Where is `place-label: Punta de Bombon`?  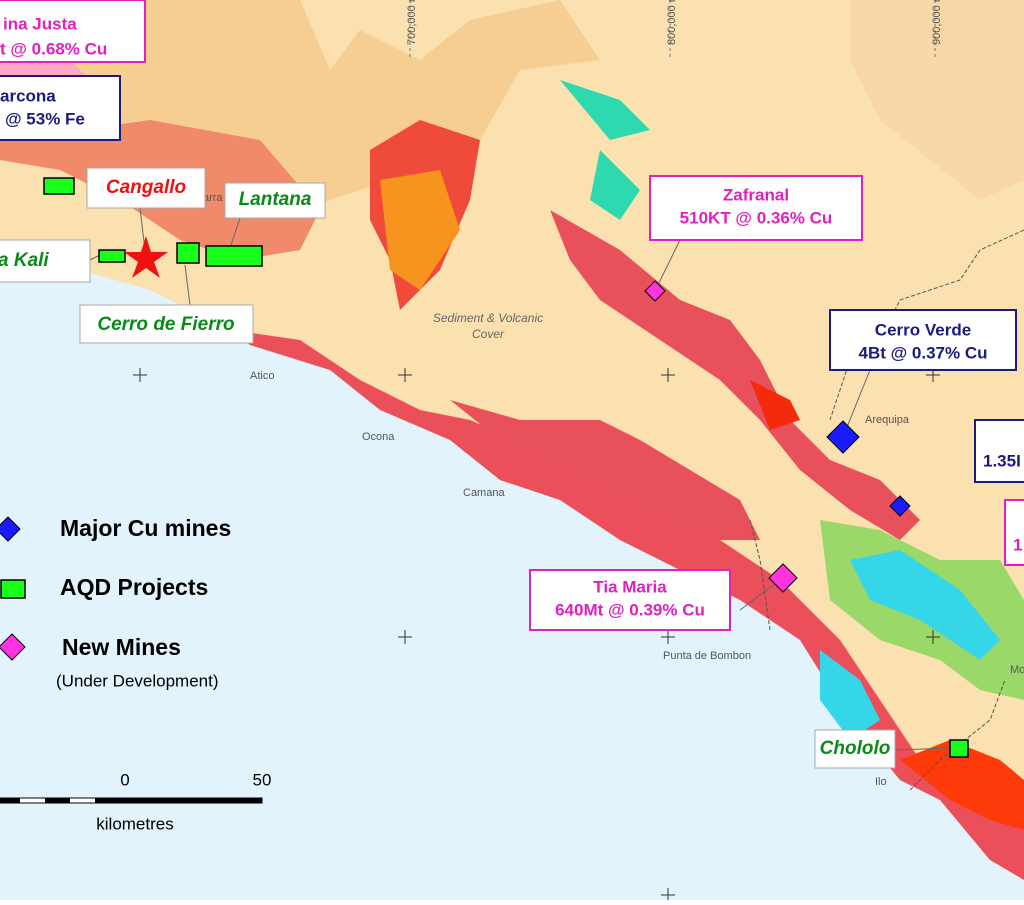 place-label: Punta de Bombon is located at coordinates (707, 656).